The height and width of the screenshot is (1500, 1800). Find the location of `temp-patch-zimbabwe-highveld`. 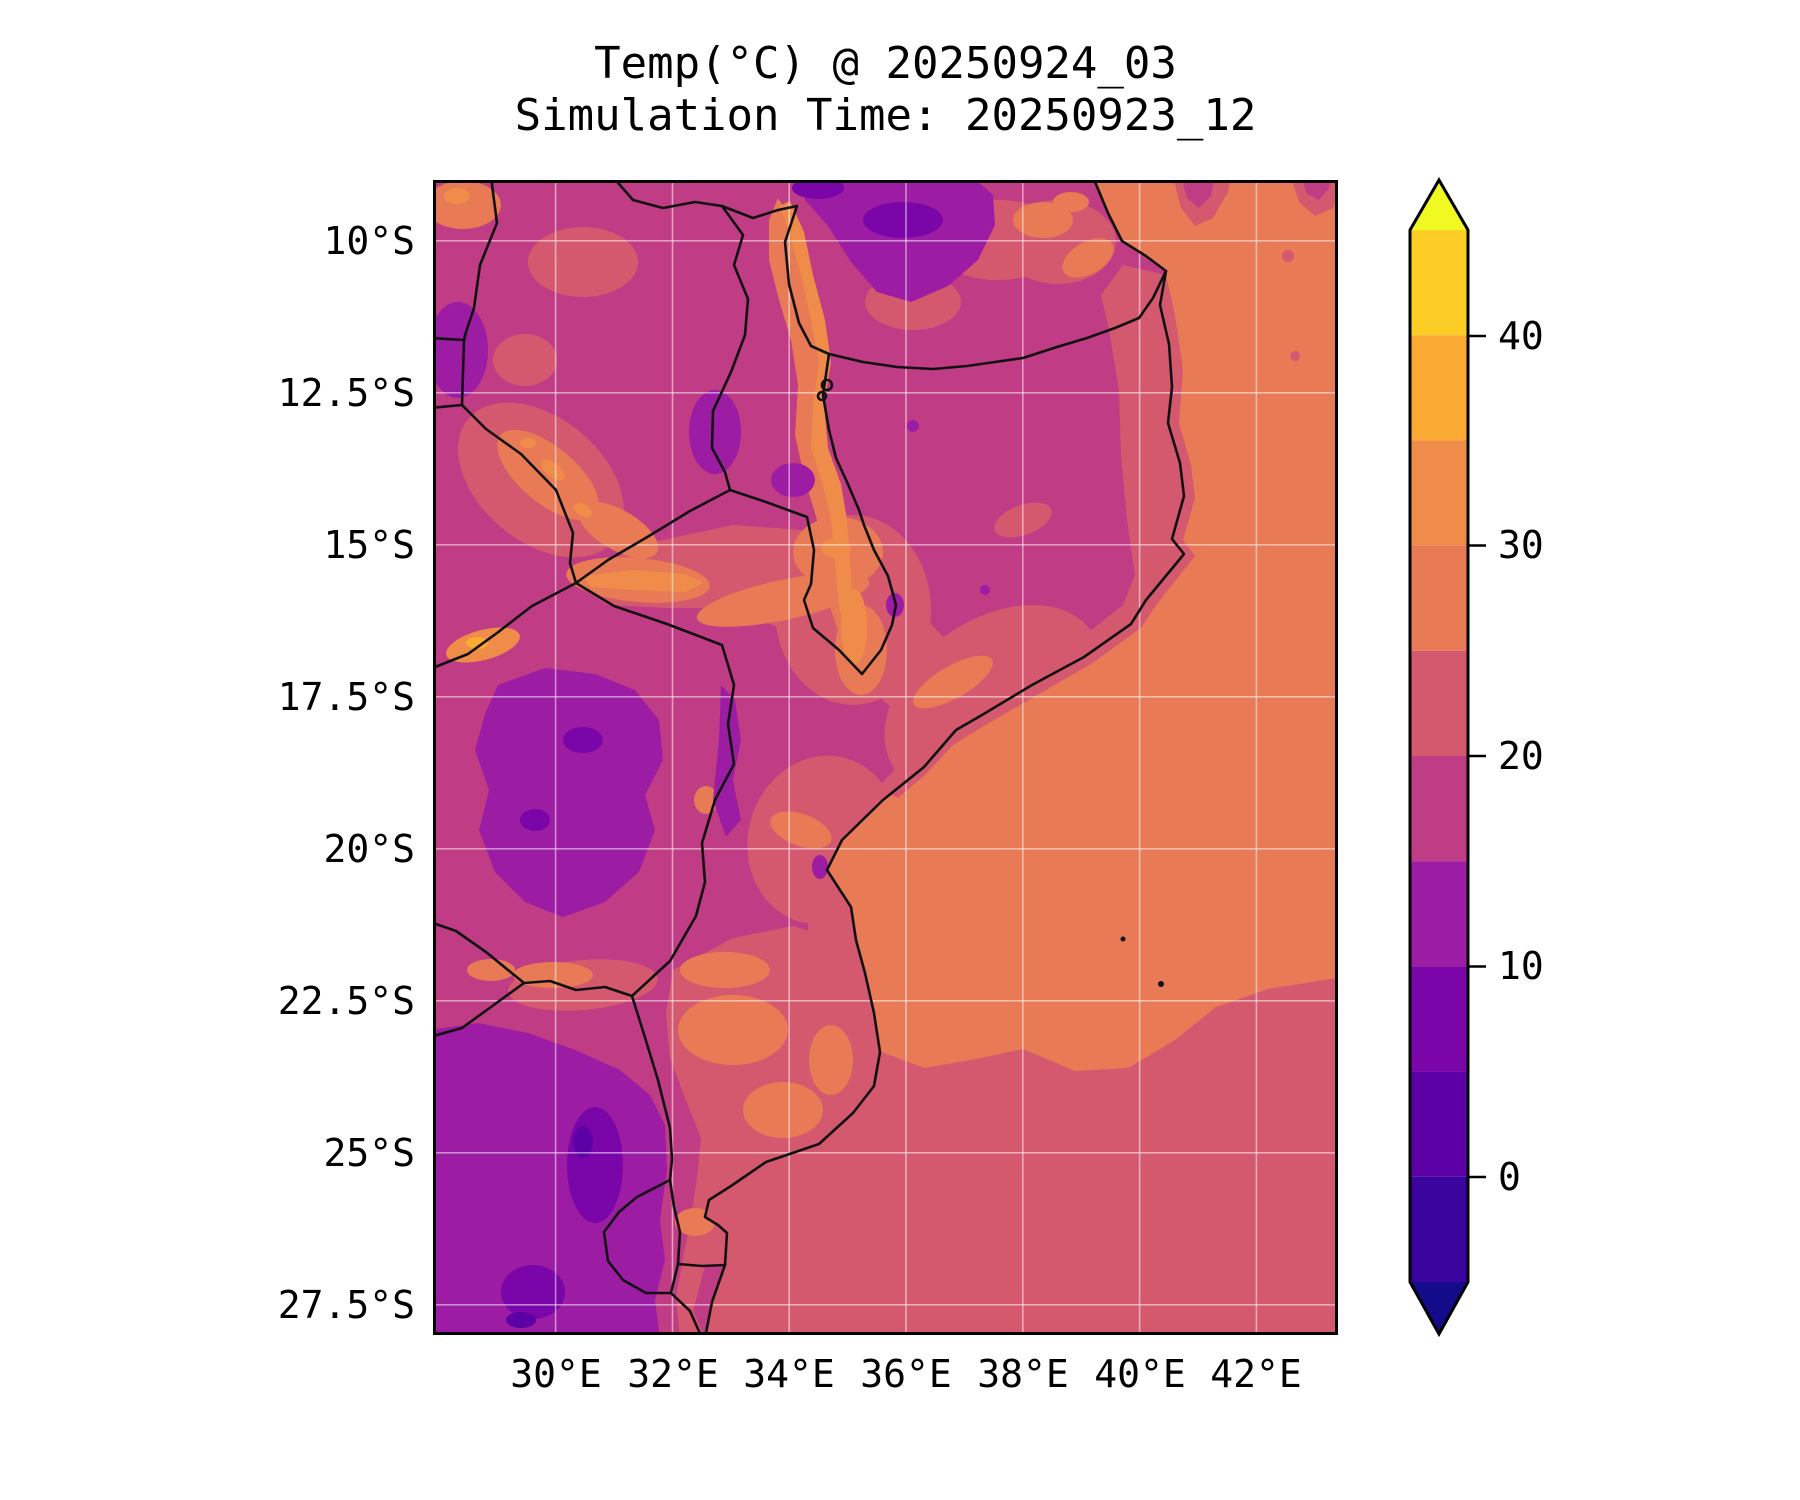

temp-patch-zimbabwe-highveld is located at coordinates (569, 792).